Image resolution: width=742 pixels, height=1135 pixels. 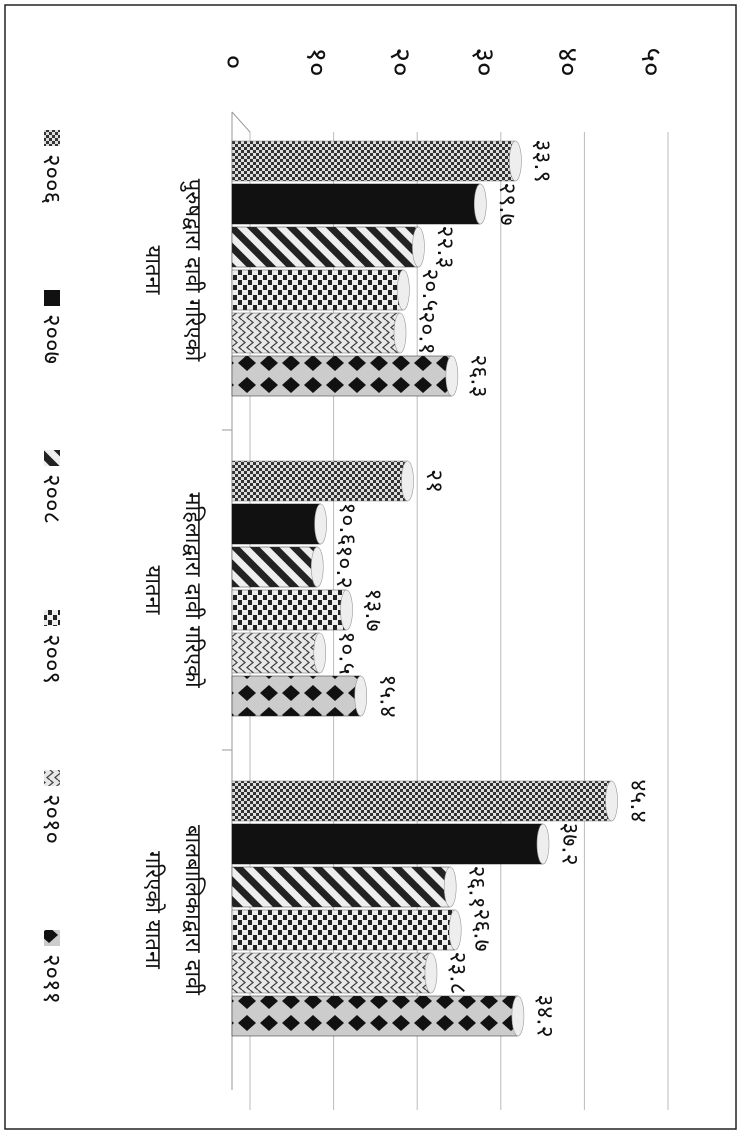 What do you see at coordinates (153, 910) in the screenshot?
I see `x-tick-label: गरिएको यातना` at bounding box center [153, 910].